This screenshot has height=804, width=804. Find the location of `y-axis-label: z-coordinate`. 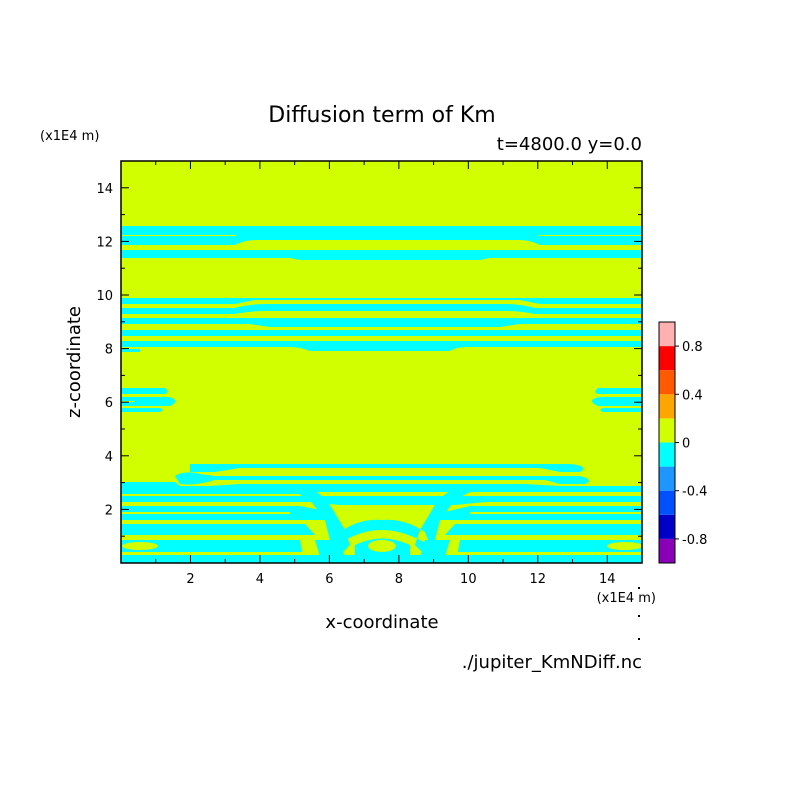

y-axis-label: z-coordinate is located at coordinates (74, 362).